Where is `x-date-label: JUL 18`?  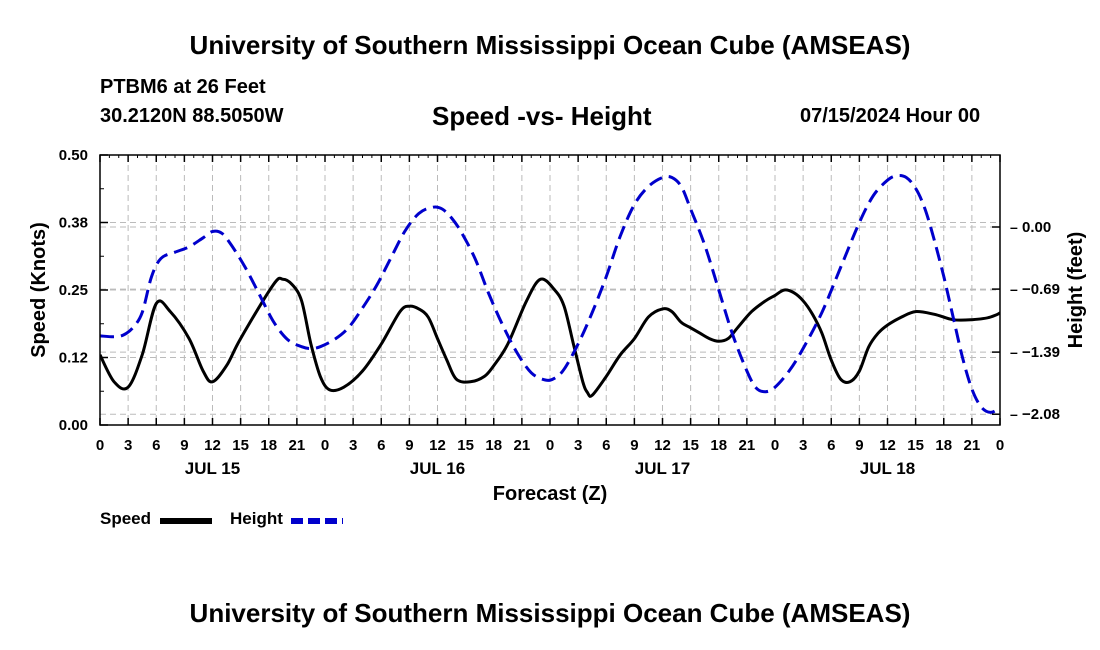 x-date-label: JUL 18 is located at coordinates (887, 468).